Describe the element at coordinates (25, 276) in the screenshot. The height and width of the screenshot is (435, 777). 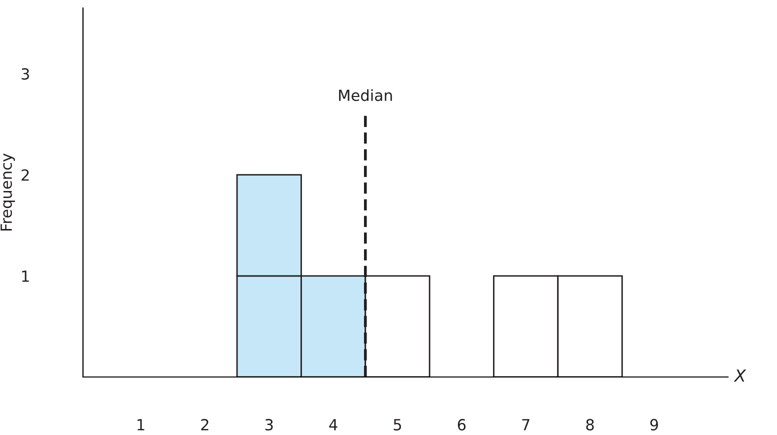
I see `y-tick-label: 1` at that location.